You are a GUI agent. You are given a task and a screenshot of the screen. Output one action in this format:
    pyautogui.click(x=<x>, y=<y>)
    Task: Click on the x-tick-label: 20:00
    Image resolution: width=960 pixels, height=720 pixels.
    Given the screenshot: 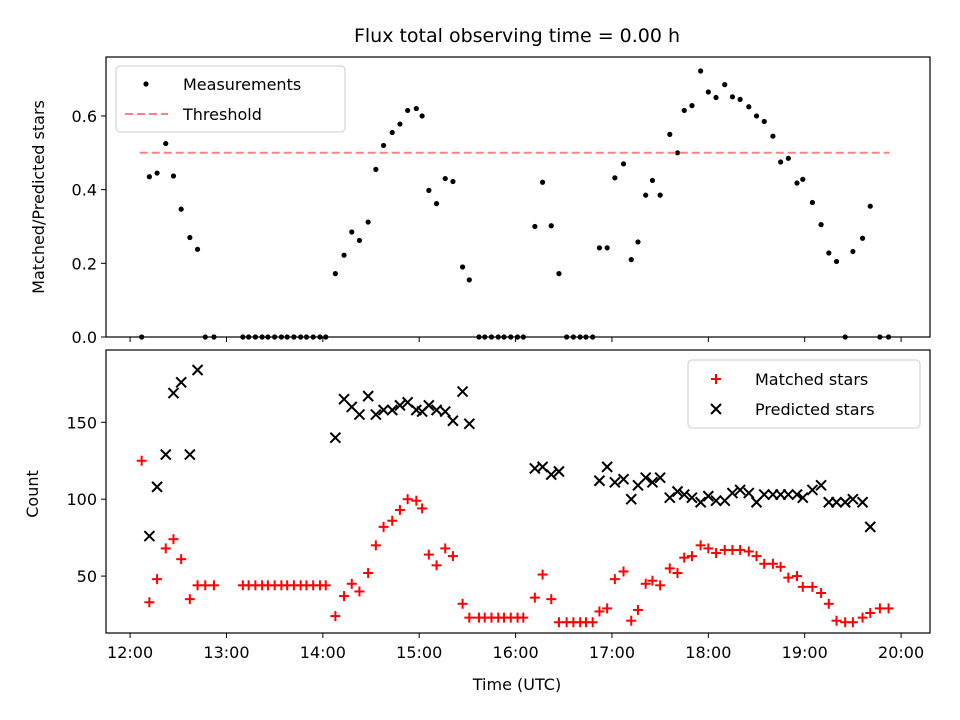 What is the action you would take?
    pyautogui.click(x=901, y=652)
    